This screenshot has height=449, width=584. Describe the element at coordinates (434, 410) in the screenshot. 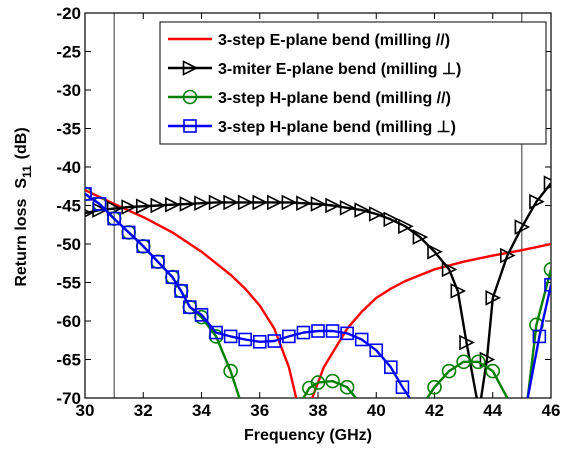

I see `x-tick-label: 42` at that location.